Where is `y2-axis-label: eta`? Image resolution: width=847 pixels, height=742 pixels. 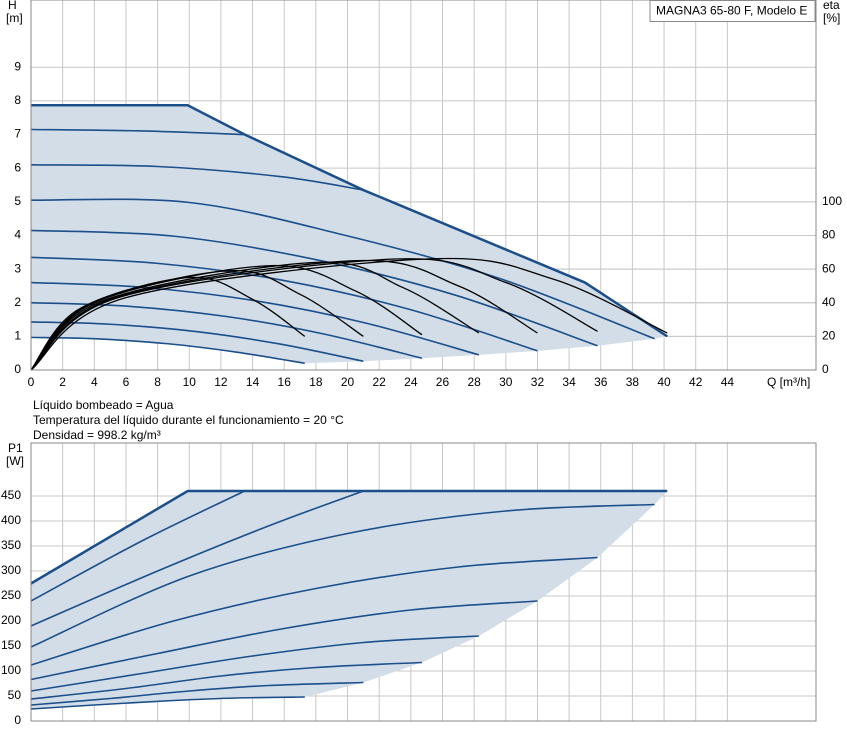
y2-axis-label: eta is located at coordinates (831, 6).